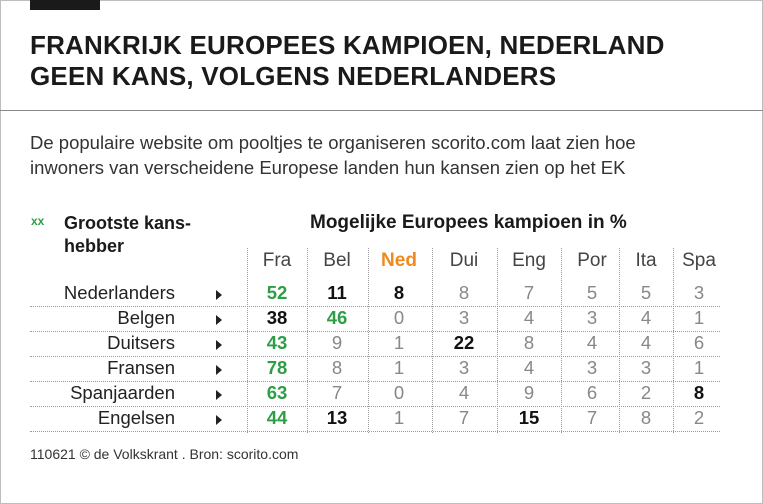 This screenshot has width=763, height=504. I want to click on row-label-engelsen: Engelsen, so click(136, 417).